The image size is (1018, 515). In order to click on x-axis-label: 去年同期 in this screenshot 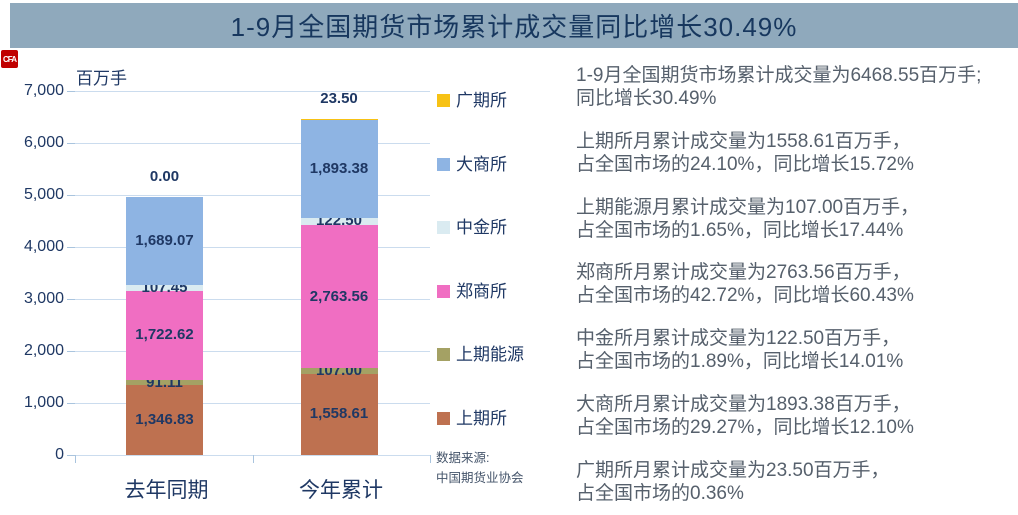, I will do `click(166, 490)`.